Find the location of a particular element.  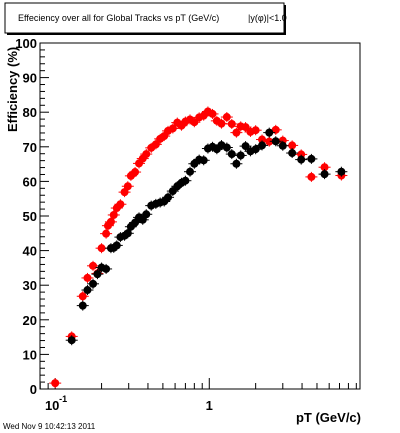

title-box-frame is located at coordinates (144, 18).